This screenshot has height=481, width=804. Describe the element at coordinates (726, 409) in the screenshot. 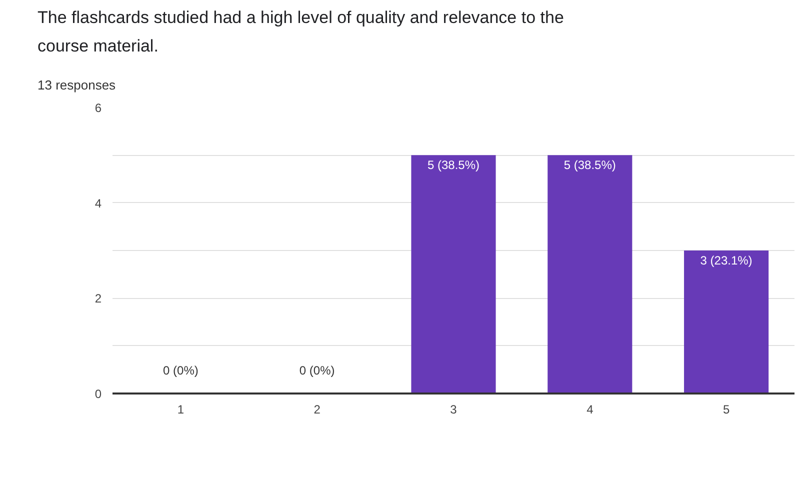

I see `x-tick-label: 5` at that location.